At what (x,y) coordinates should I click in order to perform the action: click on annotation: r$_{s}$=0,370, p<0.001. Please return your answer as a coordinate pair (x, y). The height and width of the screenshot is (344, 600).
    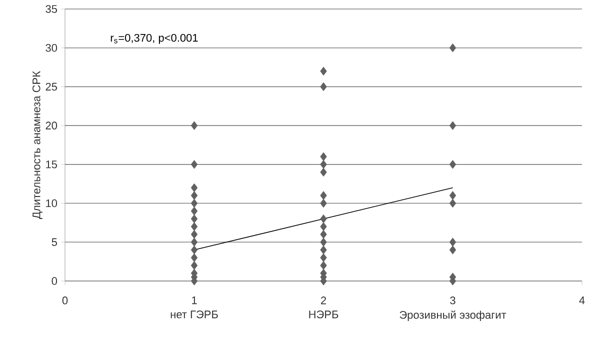
    Looking at the image, I should click on (154, 39).